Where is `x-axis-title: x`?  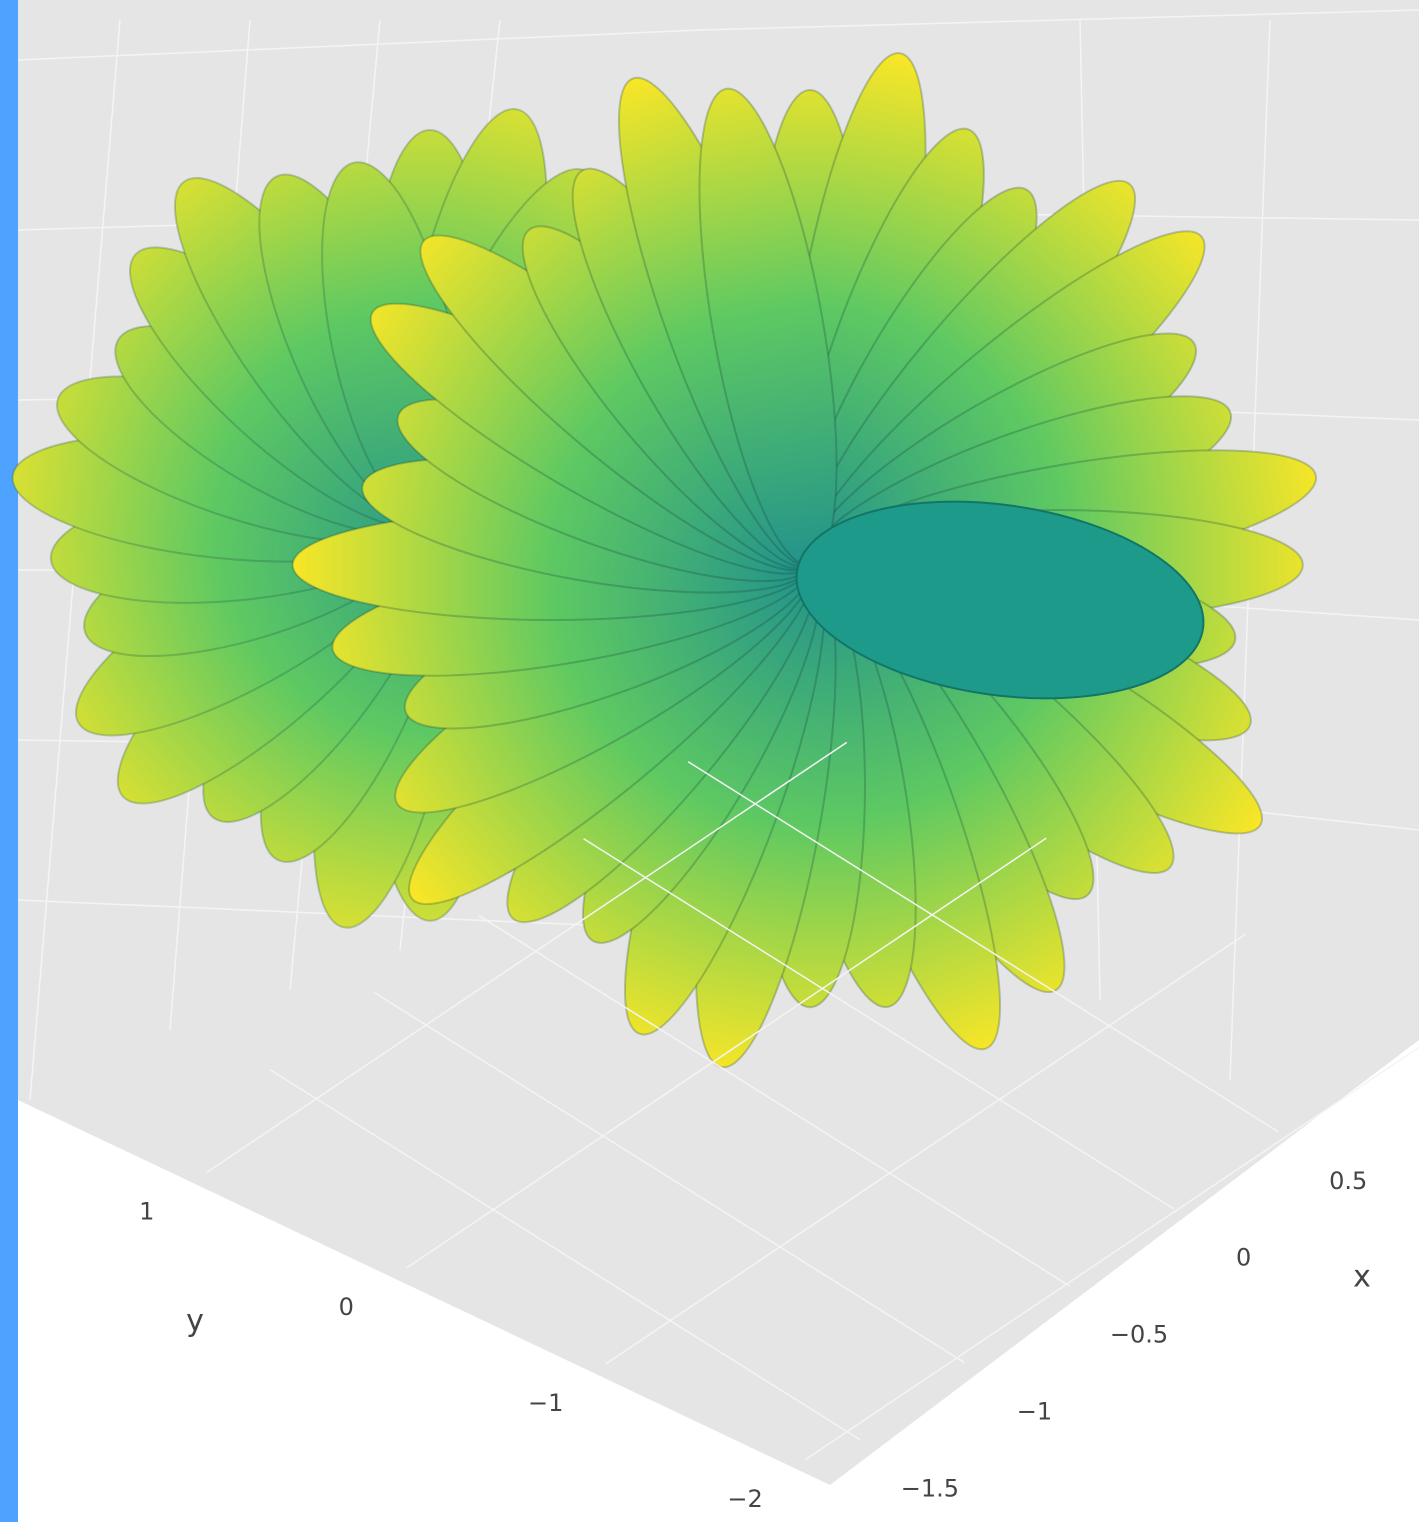
x-axis-title: x is located at coordinates (1362, 1277).